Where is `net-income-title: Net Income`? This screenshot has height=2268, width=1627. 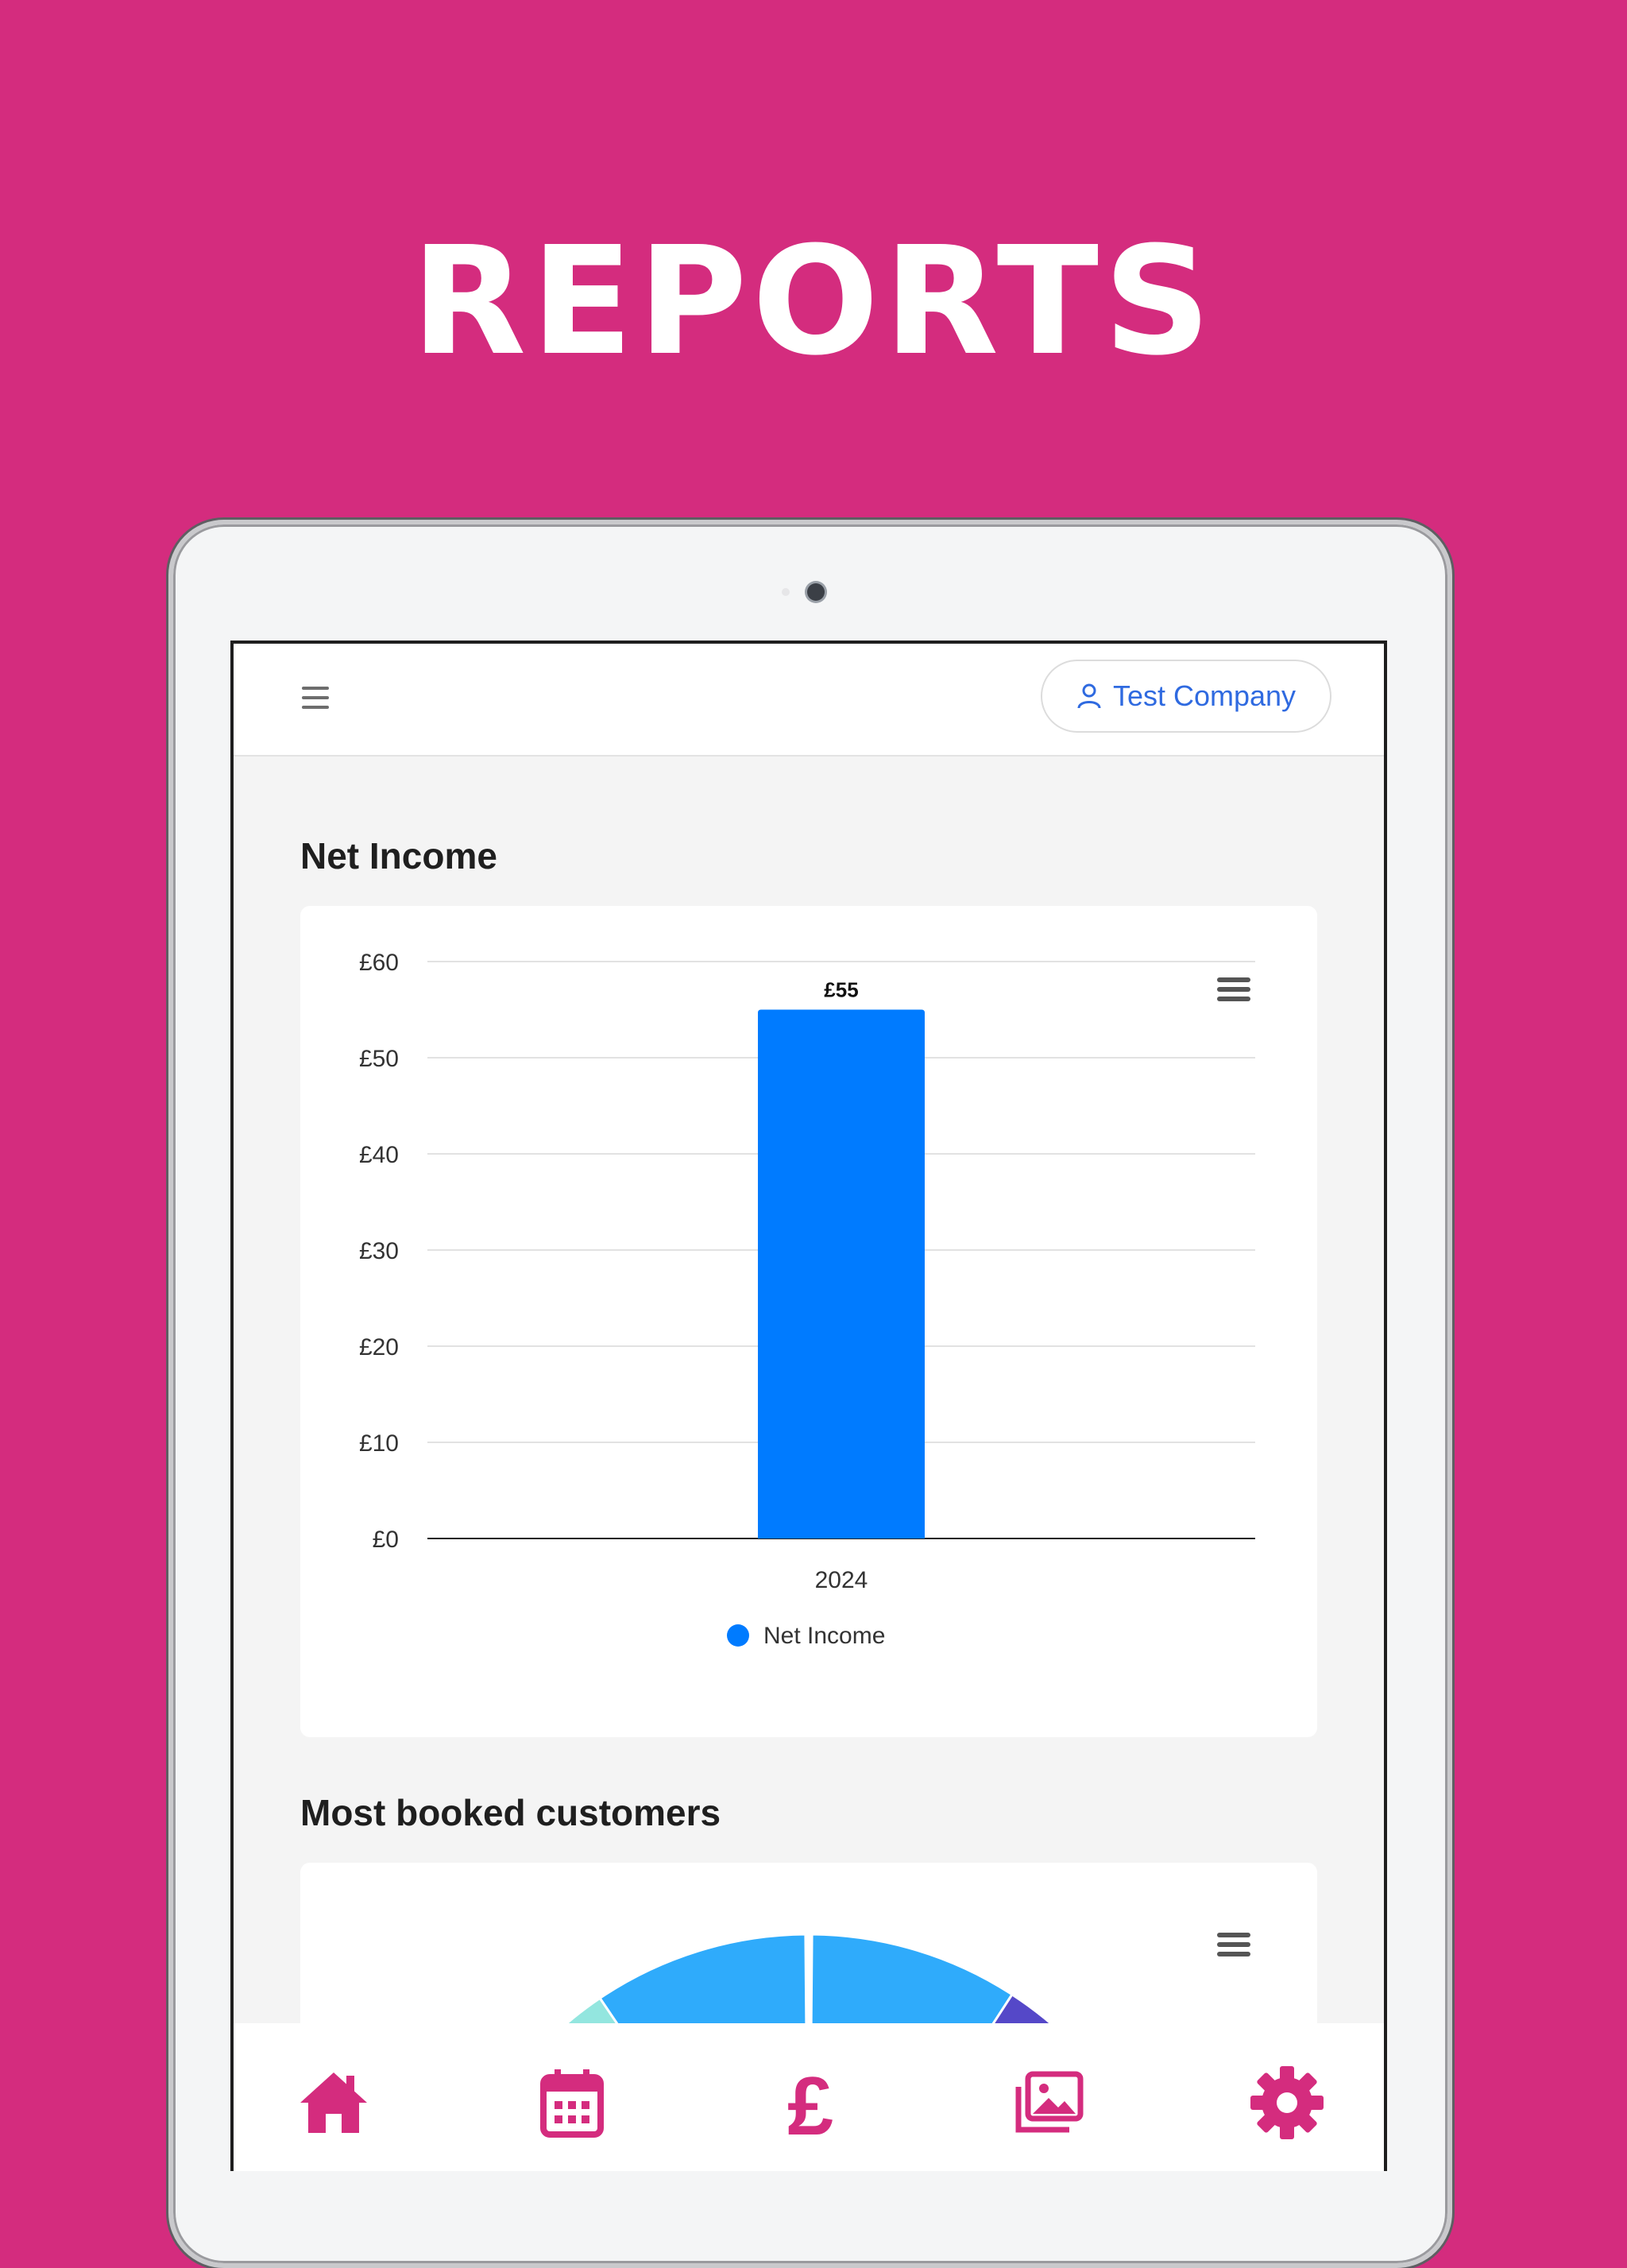 net-income-title: Net Income is located at coordinates (398, 856).